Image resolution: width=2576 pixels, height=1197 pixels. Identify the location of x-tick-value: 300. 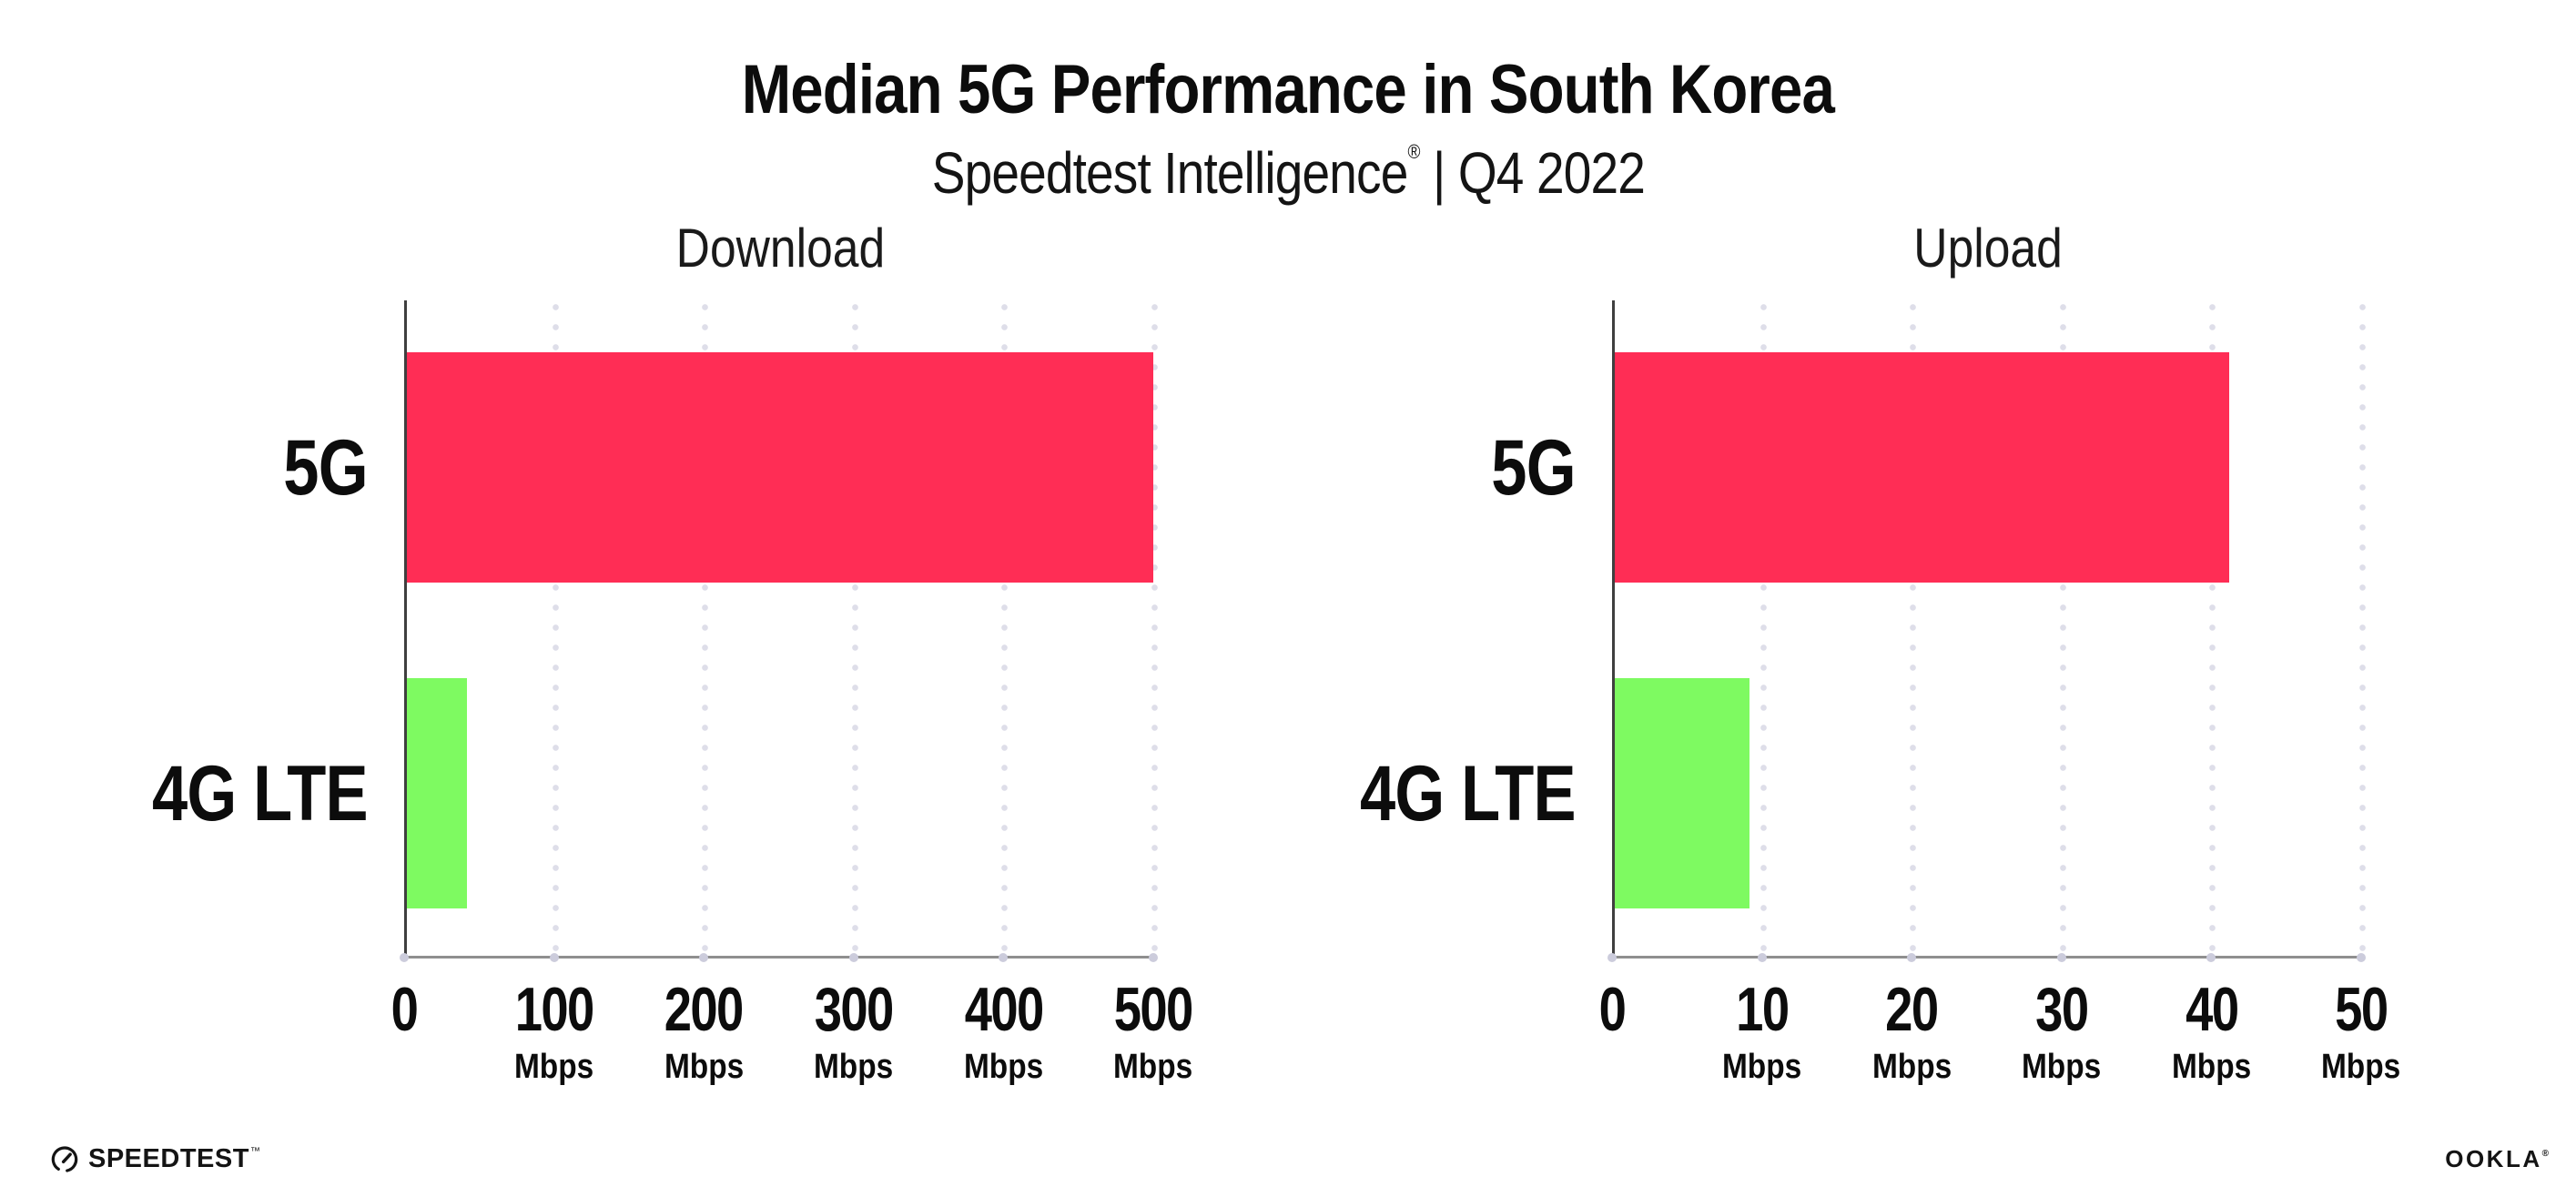
(854, 1010).